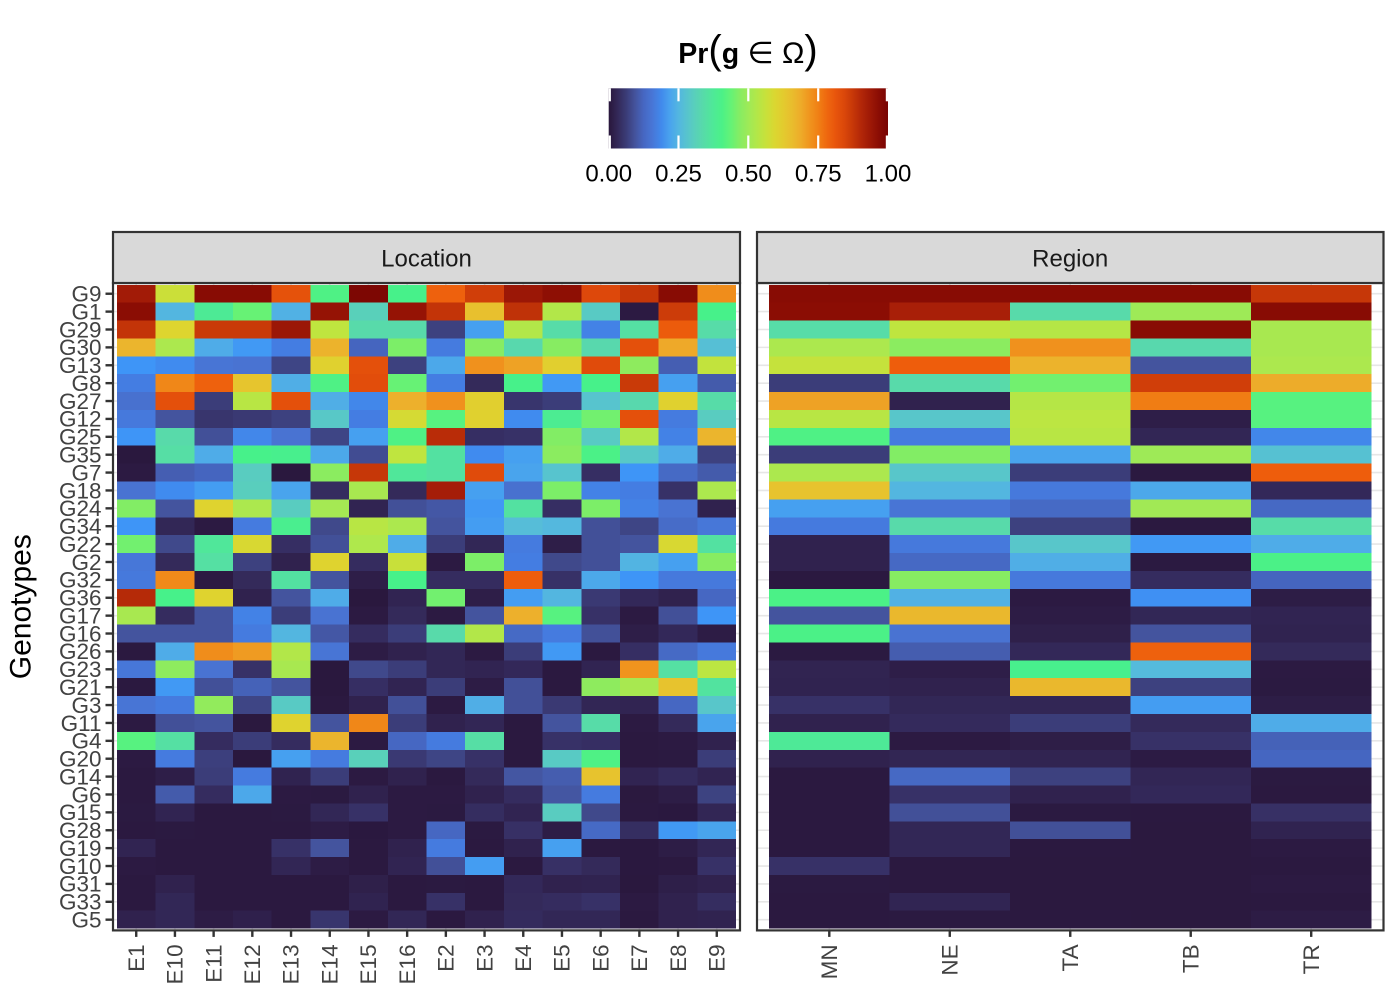 The height and width of the screenshot is (1005, 1400). I want to click on svg-text: G12, so click(80, 419).